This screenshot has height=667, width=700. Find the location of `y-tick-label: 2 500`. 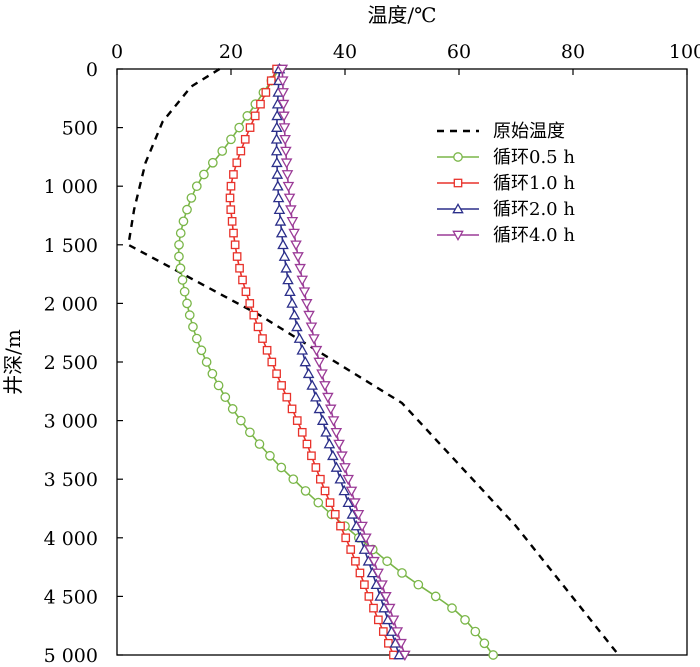

y-tick-label: 2 500 is located at coordinates (71, 363).